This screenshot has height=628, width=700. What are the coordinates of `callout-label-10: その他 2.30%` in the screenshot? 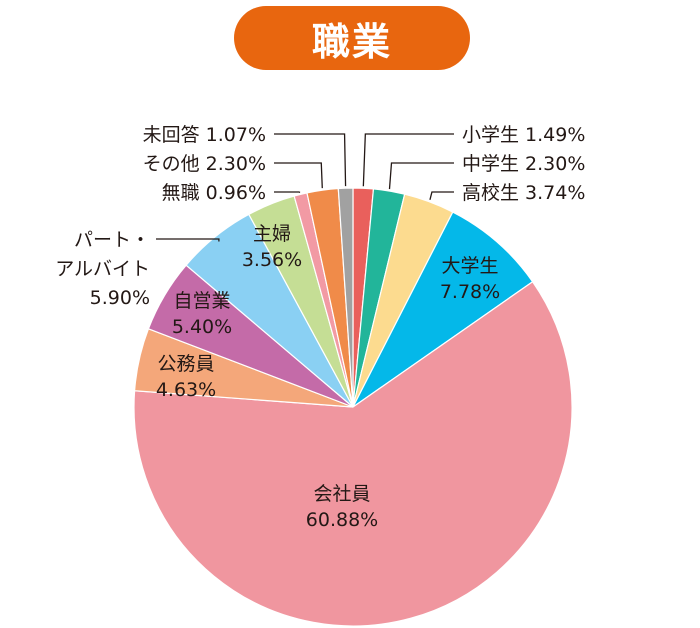 It's located at (204, 164).